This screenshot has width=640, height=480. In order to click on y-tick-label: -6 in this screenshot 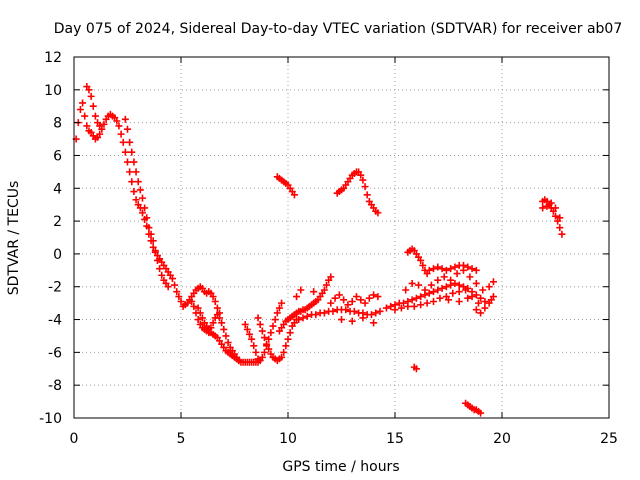, I will do `click(55, 353)`.